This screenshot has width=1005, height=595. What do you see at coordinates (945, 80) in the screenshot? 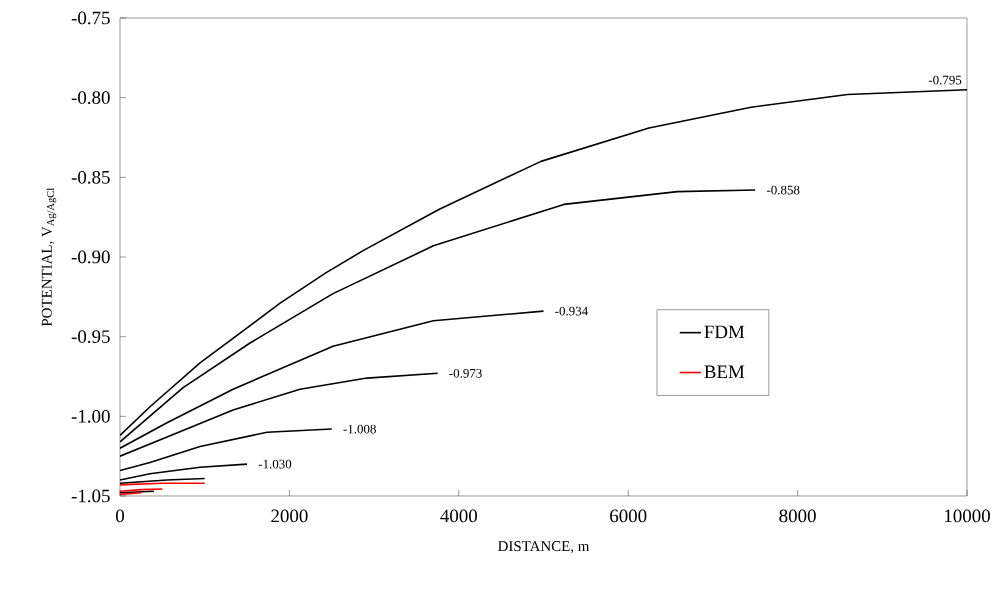
I see `annotation: -0.795` at bounding box center [945, 80].